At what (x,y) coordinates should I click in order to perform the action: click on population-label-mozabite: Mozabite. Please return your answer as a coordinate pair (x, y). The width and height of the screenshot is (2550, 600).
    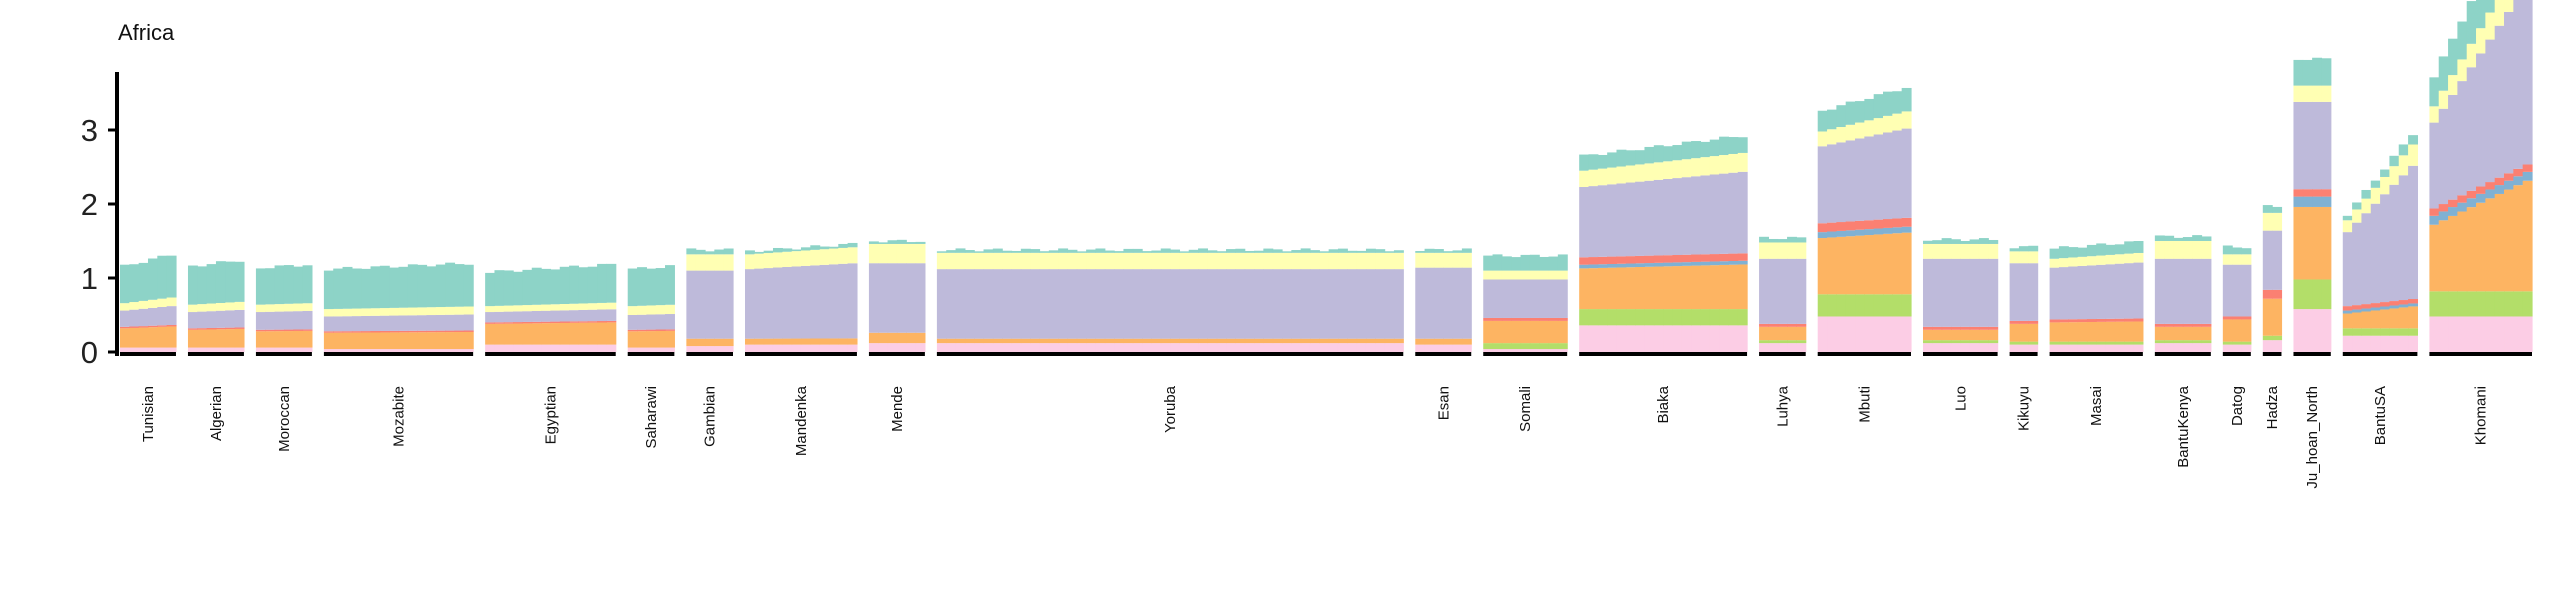
    Looking at the image, I should click on (399, 416).